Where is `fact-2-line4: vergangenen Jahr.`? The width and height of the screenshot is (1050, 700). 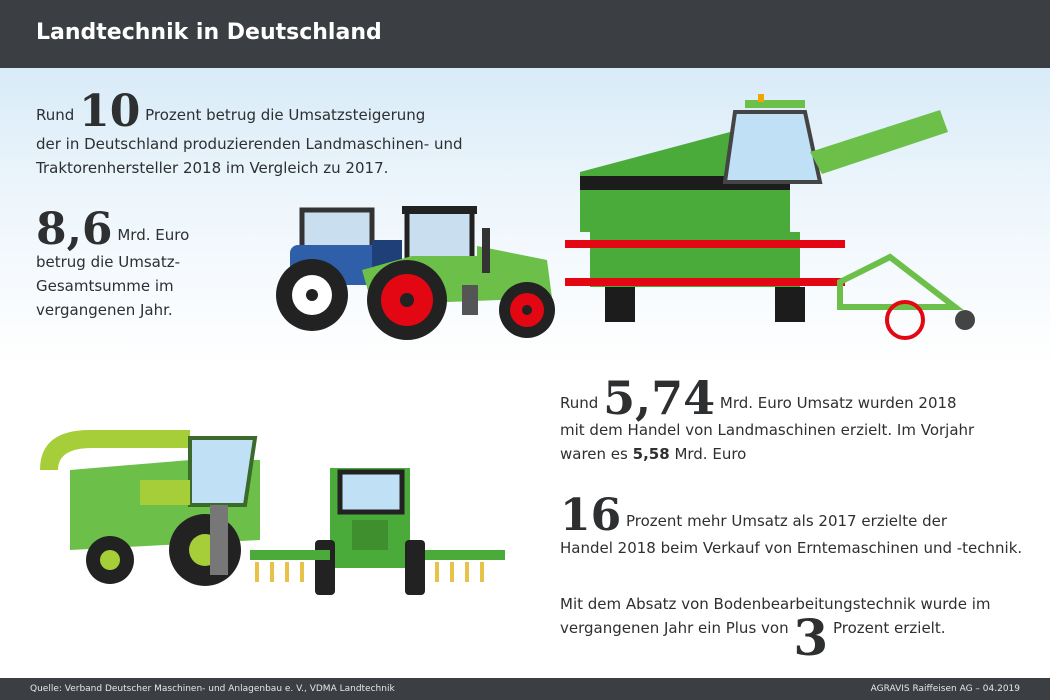
fact-2-line4: vergangenen Jahr. is located at coordinates (104, 310).